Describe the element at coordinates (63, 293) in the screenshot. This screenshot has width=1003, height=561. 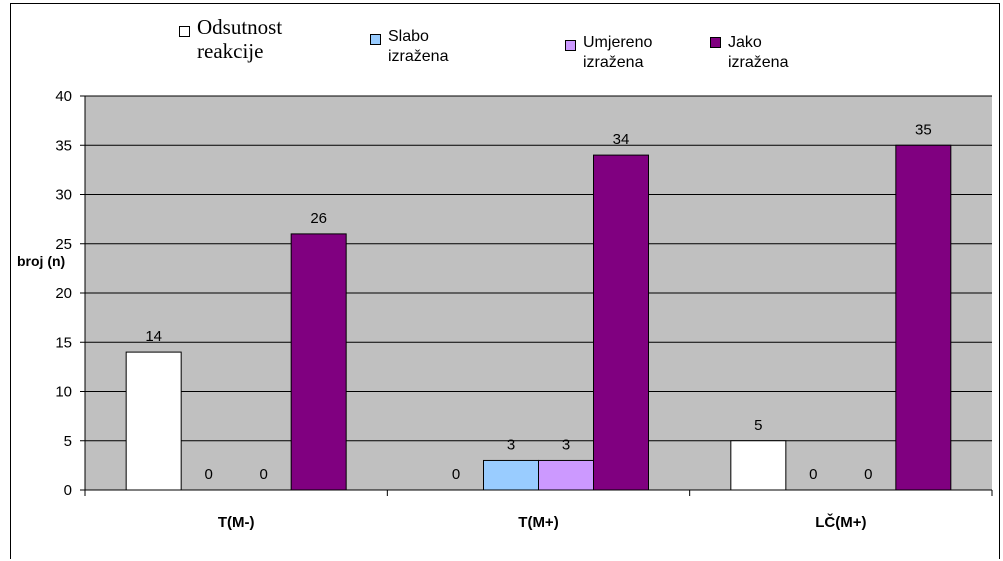
I see `y-tick-label: 20` at that location.